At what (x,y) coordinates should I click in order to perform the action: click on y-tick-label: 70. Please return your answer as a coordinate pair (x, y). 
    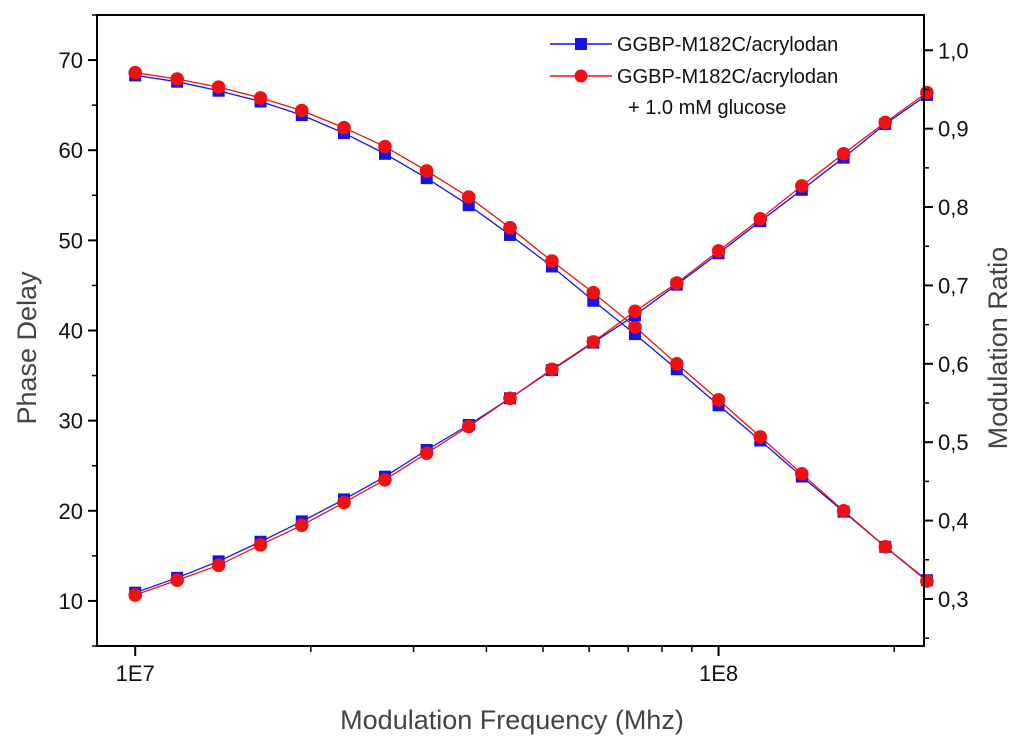
    Looking at the image, I should click on (71, 60).